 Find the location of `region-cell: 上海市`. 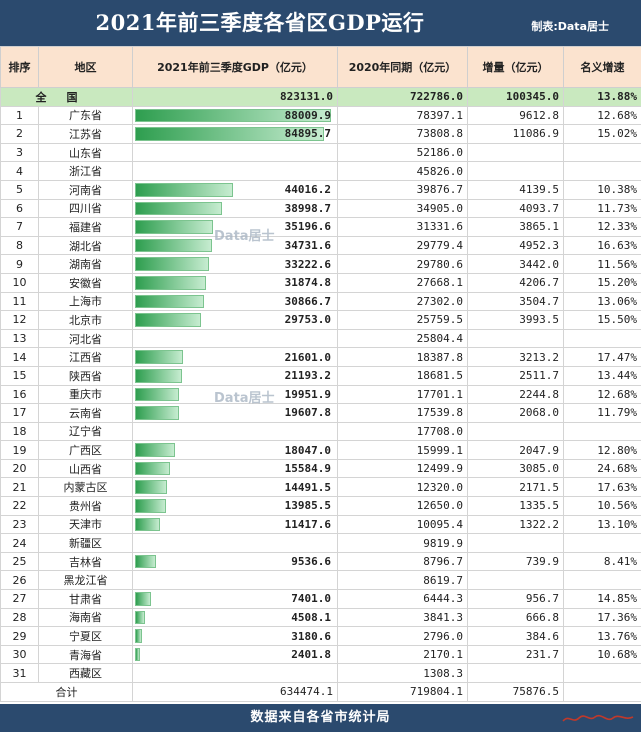

region-cell: 上海市 is located at coordinates (85, 301).